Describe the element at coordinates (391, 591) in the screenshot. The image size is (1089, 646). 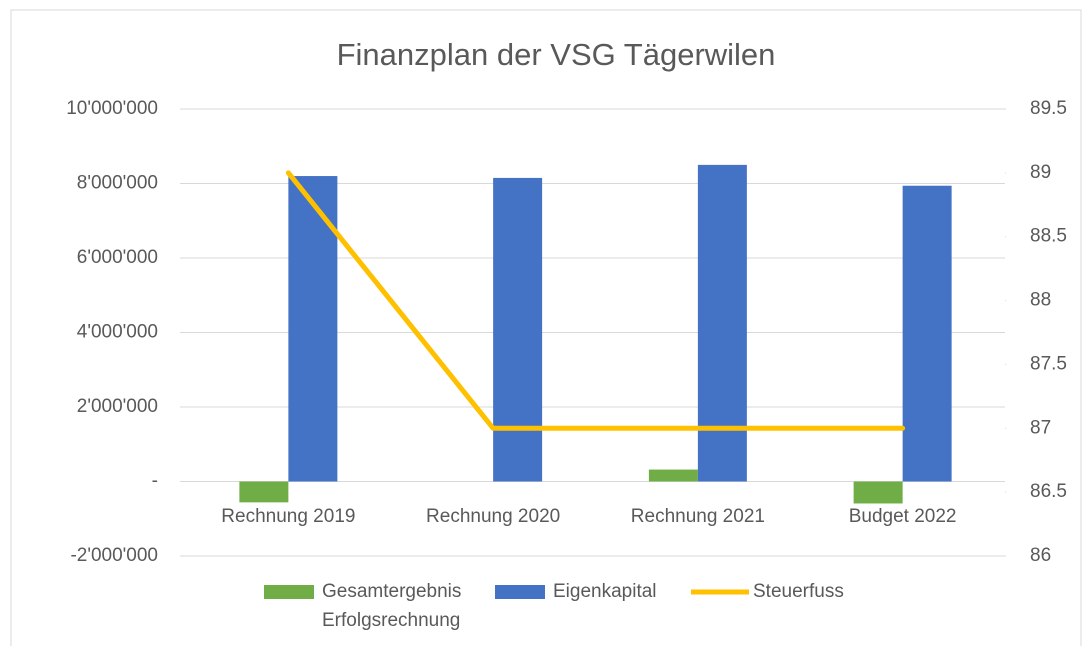
I see `legend-line: Gesamtergebnis` at that location.